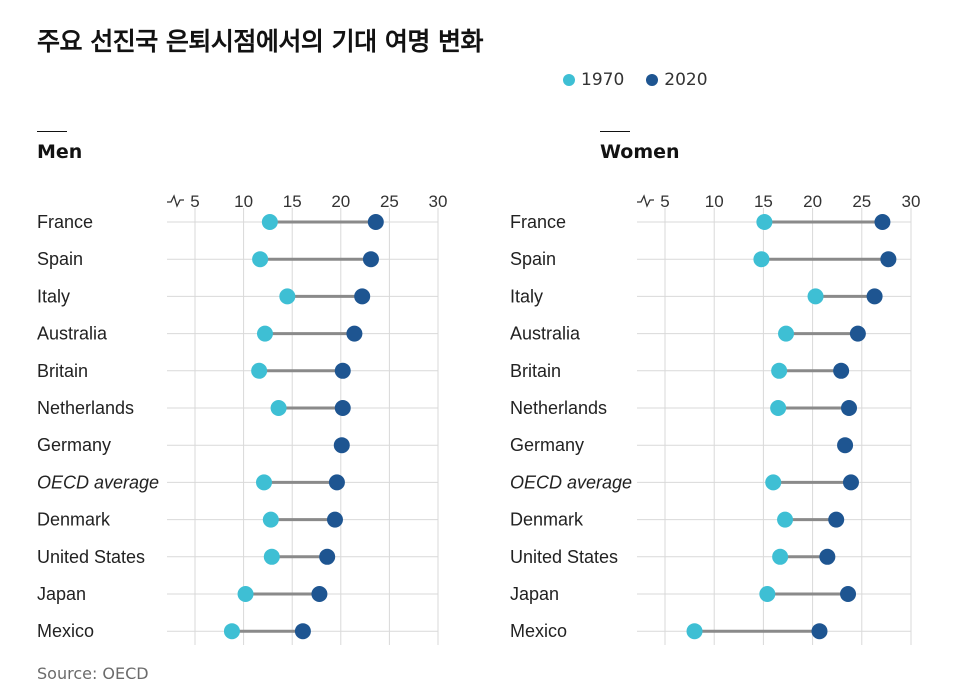 The image size is (967, 689). I want to click on panel-title-men-text: Men, so click(60, 152).